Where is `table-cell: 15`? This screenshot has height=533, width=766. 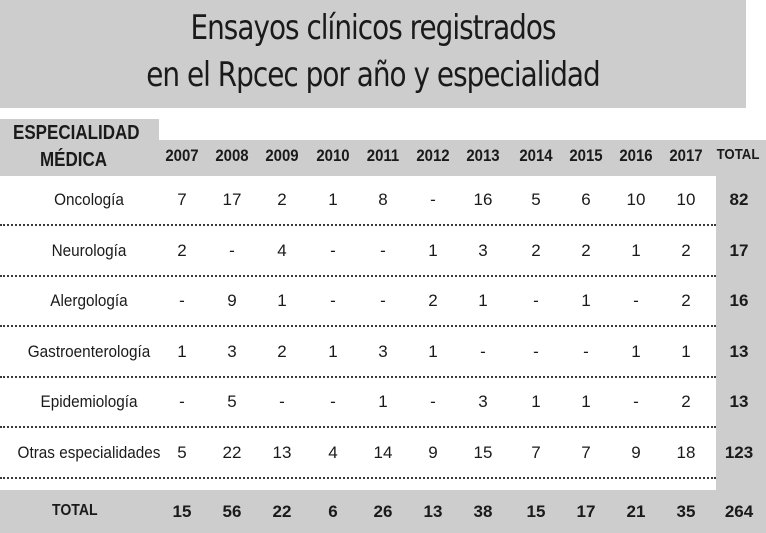 table-cell: 15 is located at coordinates (483, 452).